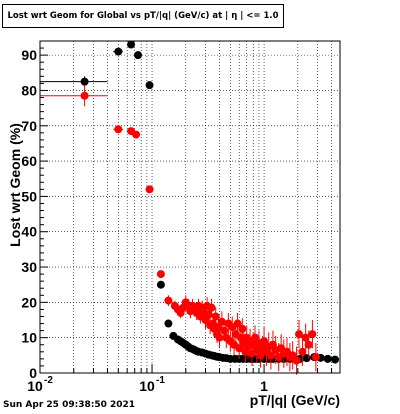 Image resolution: width=400 pixels, height=414 pixels. Describe the element at coordinates (29, 196) in the screenshot. I see `y-tick-label: 50` at that location.